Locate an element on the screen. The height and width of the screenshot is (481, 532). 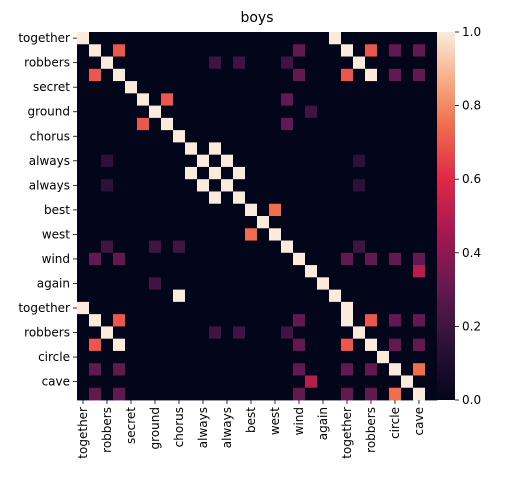
colorbar-tick-label: 0.0 is located at coordinates (471, 400).